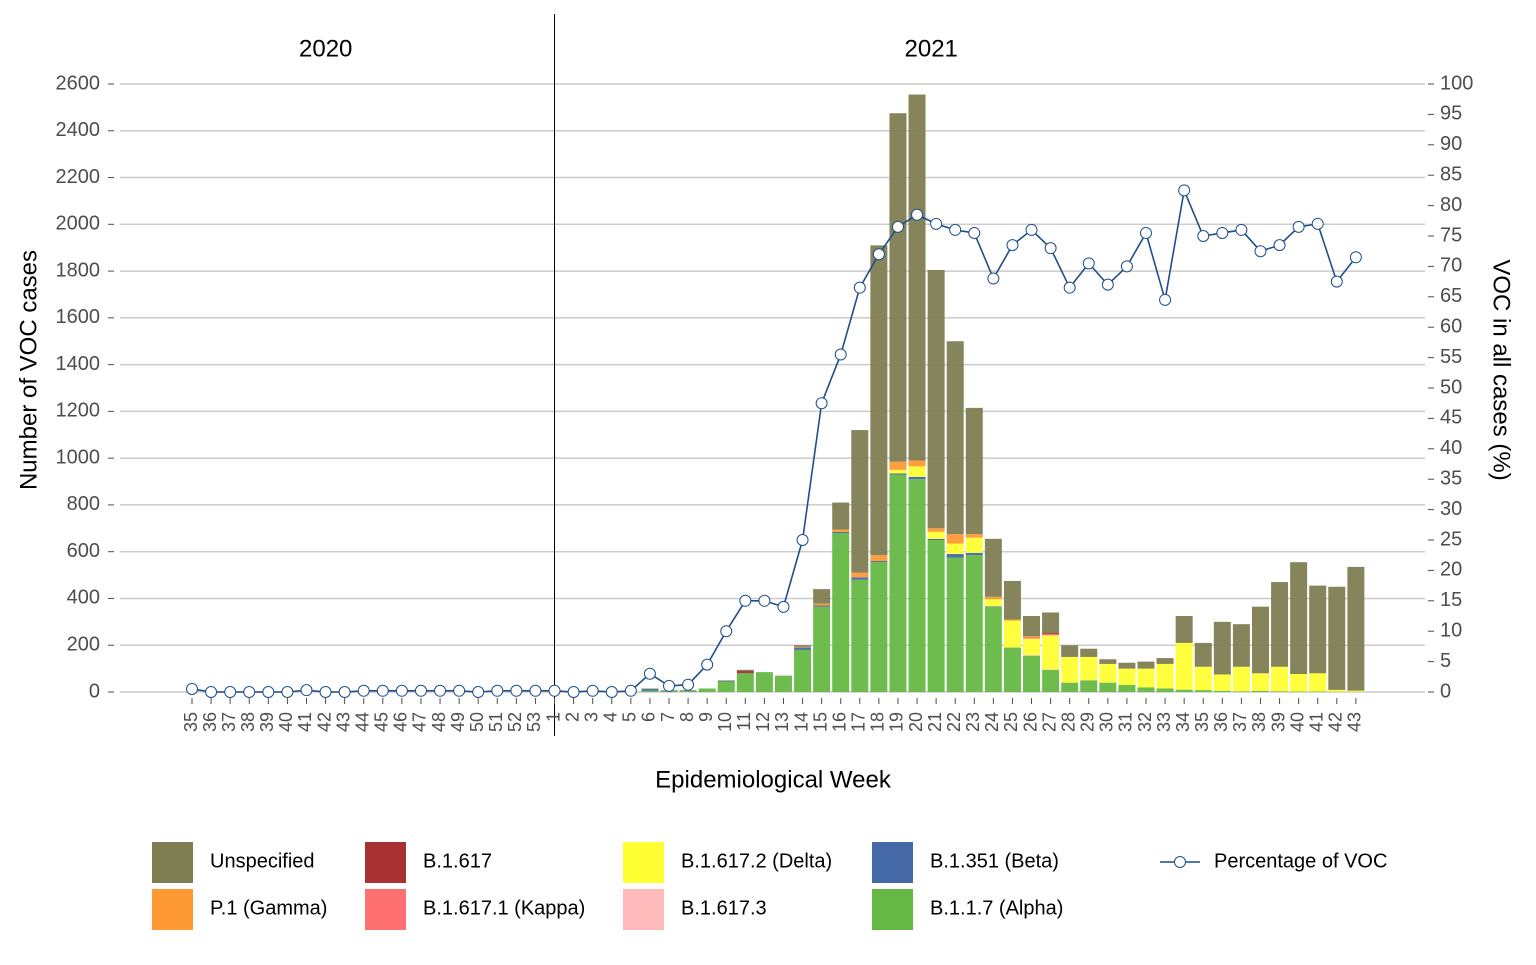 This screenshot has width=1536, height=965. I want to click on y2-tick-label: 45, so click(1451, 418).